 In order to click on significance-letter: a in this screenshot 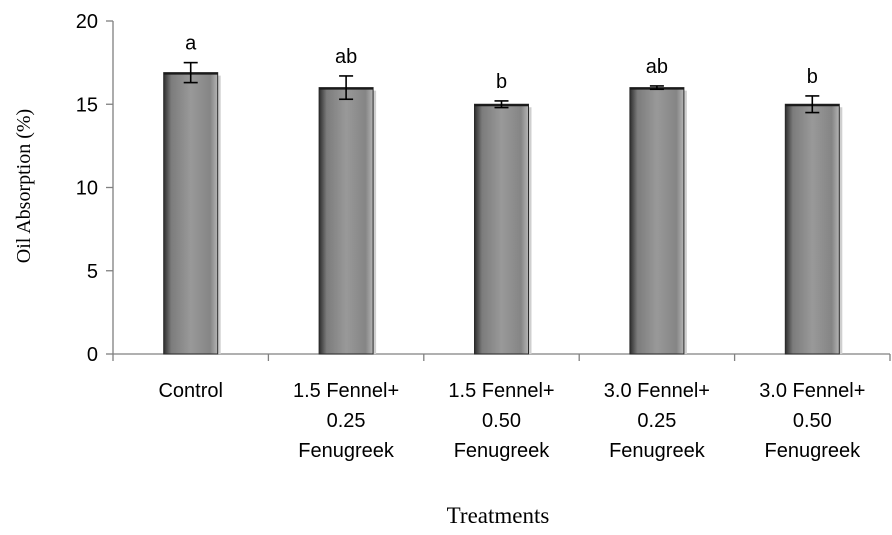, I will do `click(191, 44)`.